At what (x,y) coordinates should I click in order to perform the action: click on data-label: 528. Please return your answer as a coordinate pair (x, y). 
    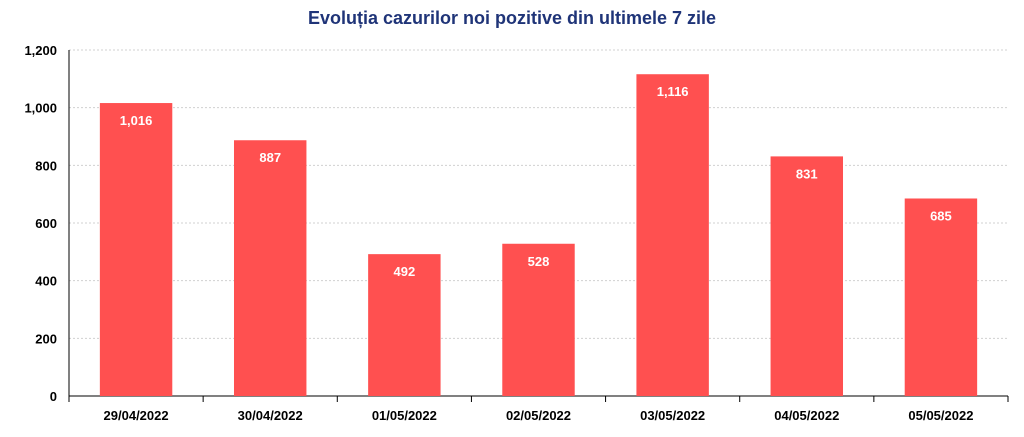
    Looking at the image, I should click on (539, 261).